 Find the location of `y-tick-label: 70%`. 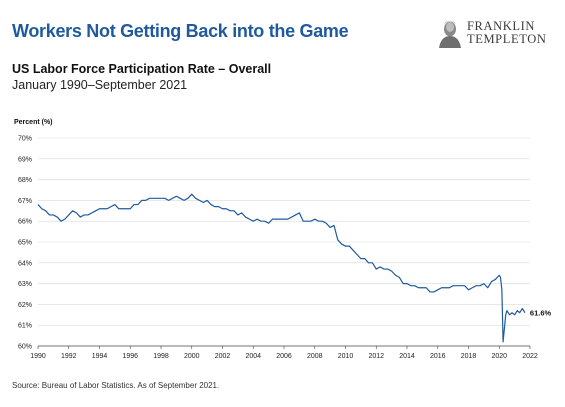

y-tick-label: 70% is located at coordinates (25, 139).